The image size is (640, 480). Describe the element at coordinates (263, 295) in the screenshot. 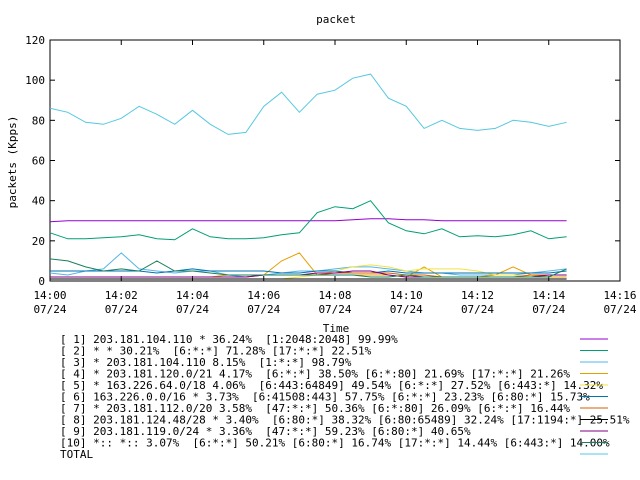

I see `x-tick-label-time: 14:06` at that location.